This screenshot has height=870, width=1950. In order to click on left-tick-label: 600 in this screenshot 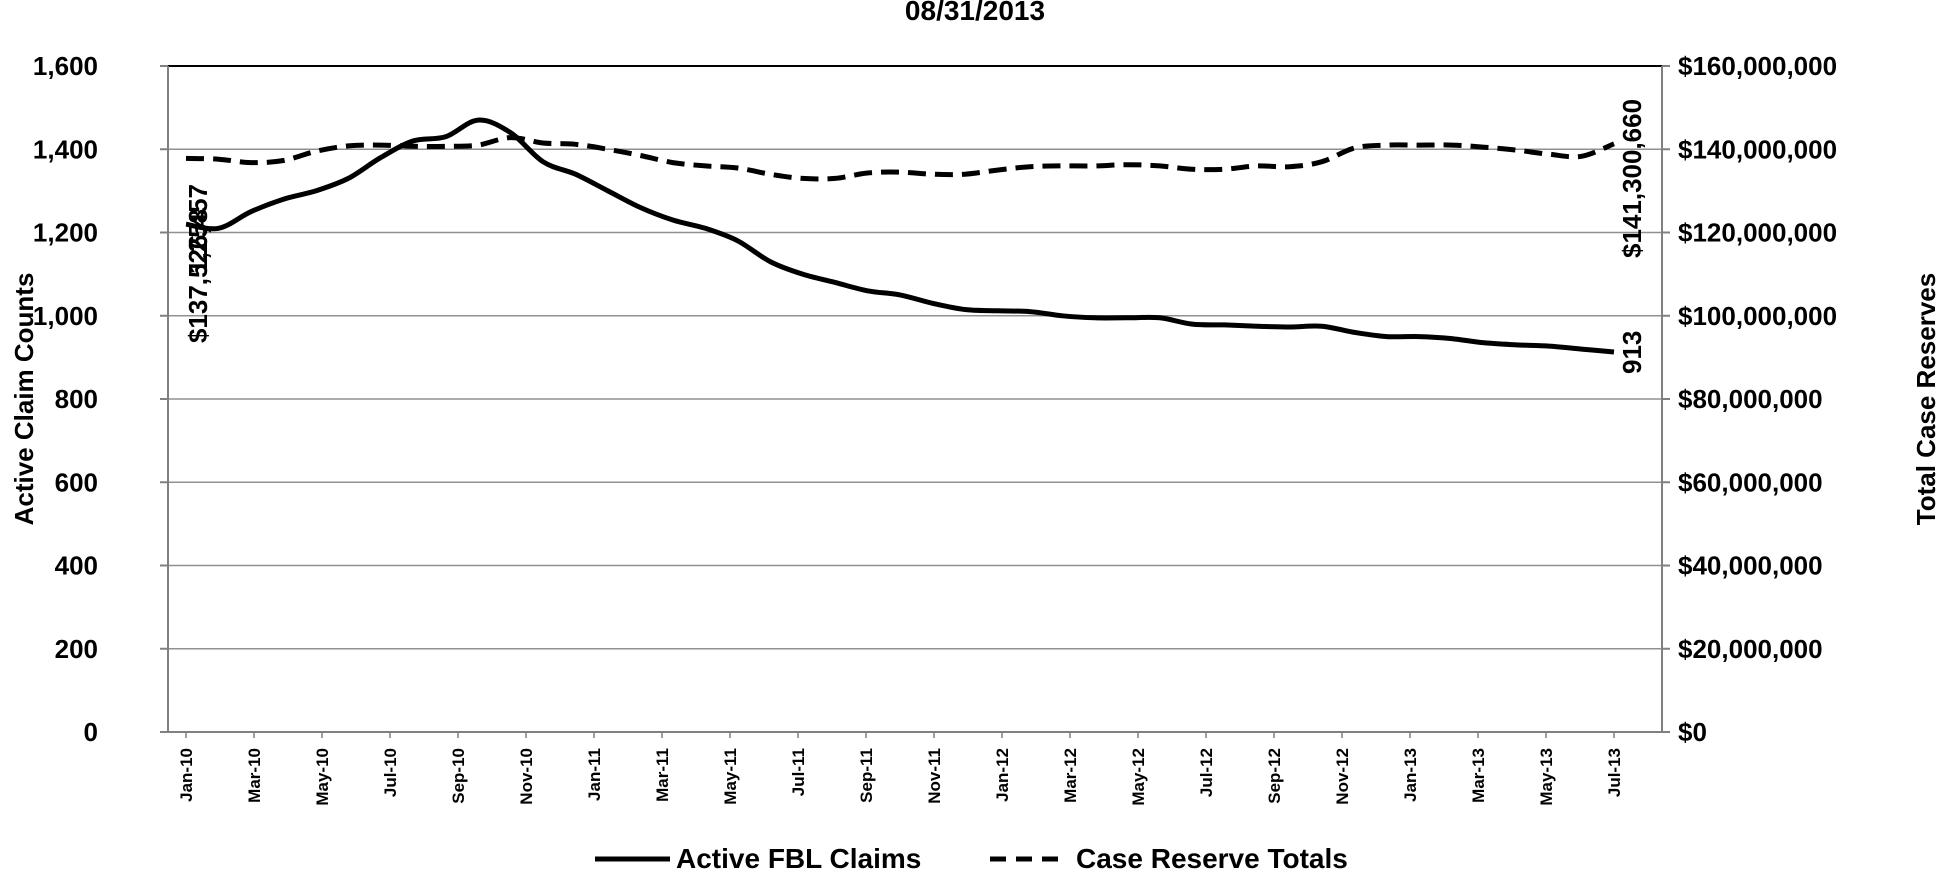, I will do `click(76, 482)`.